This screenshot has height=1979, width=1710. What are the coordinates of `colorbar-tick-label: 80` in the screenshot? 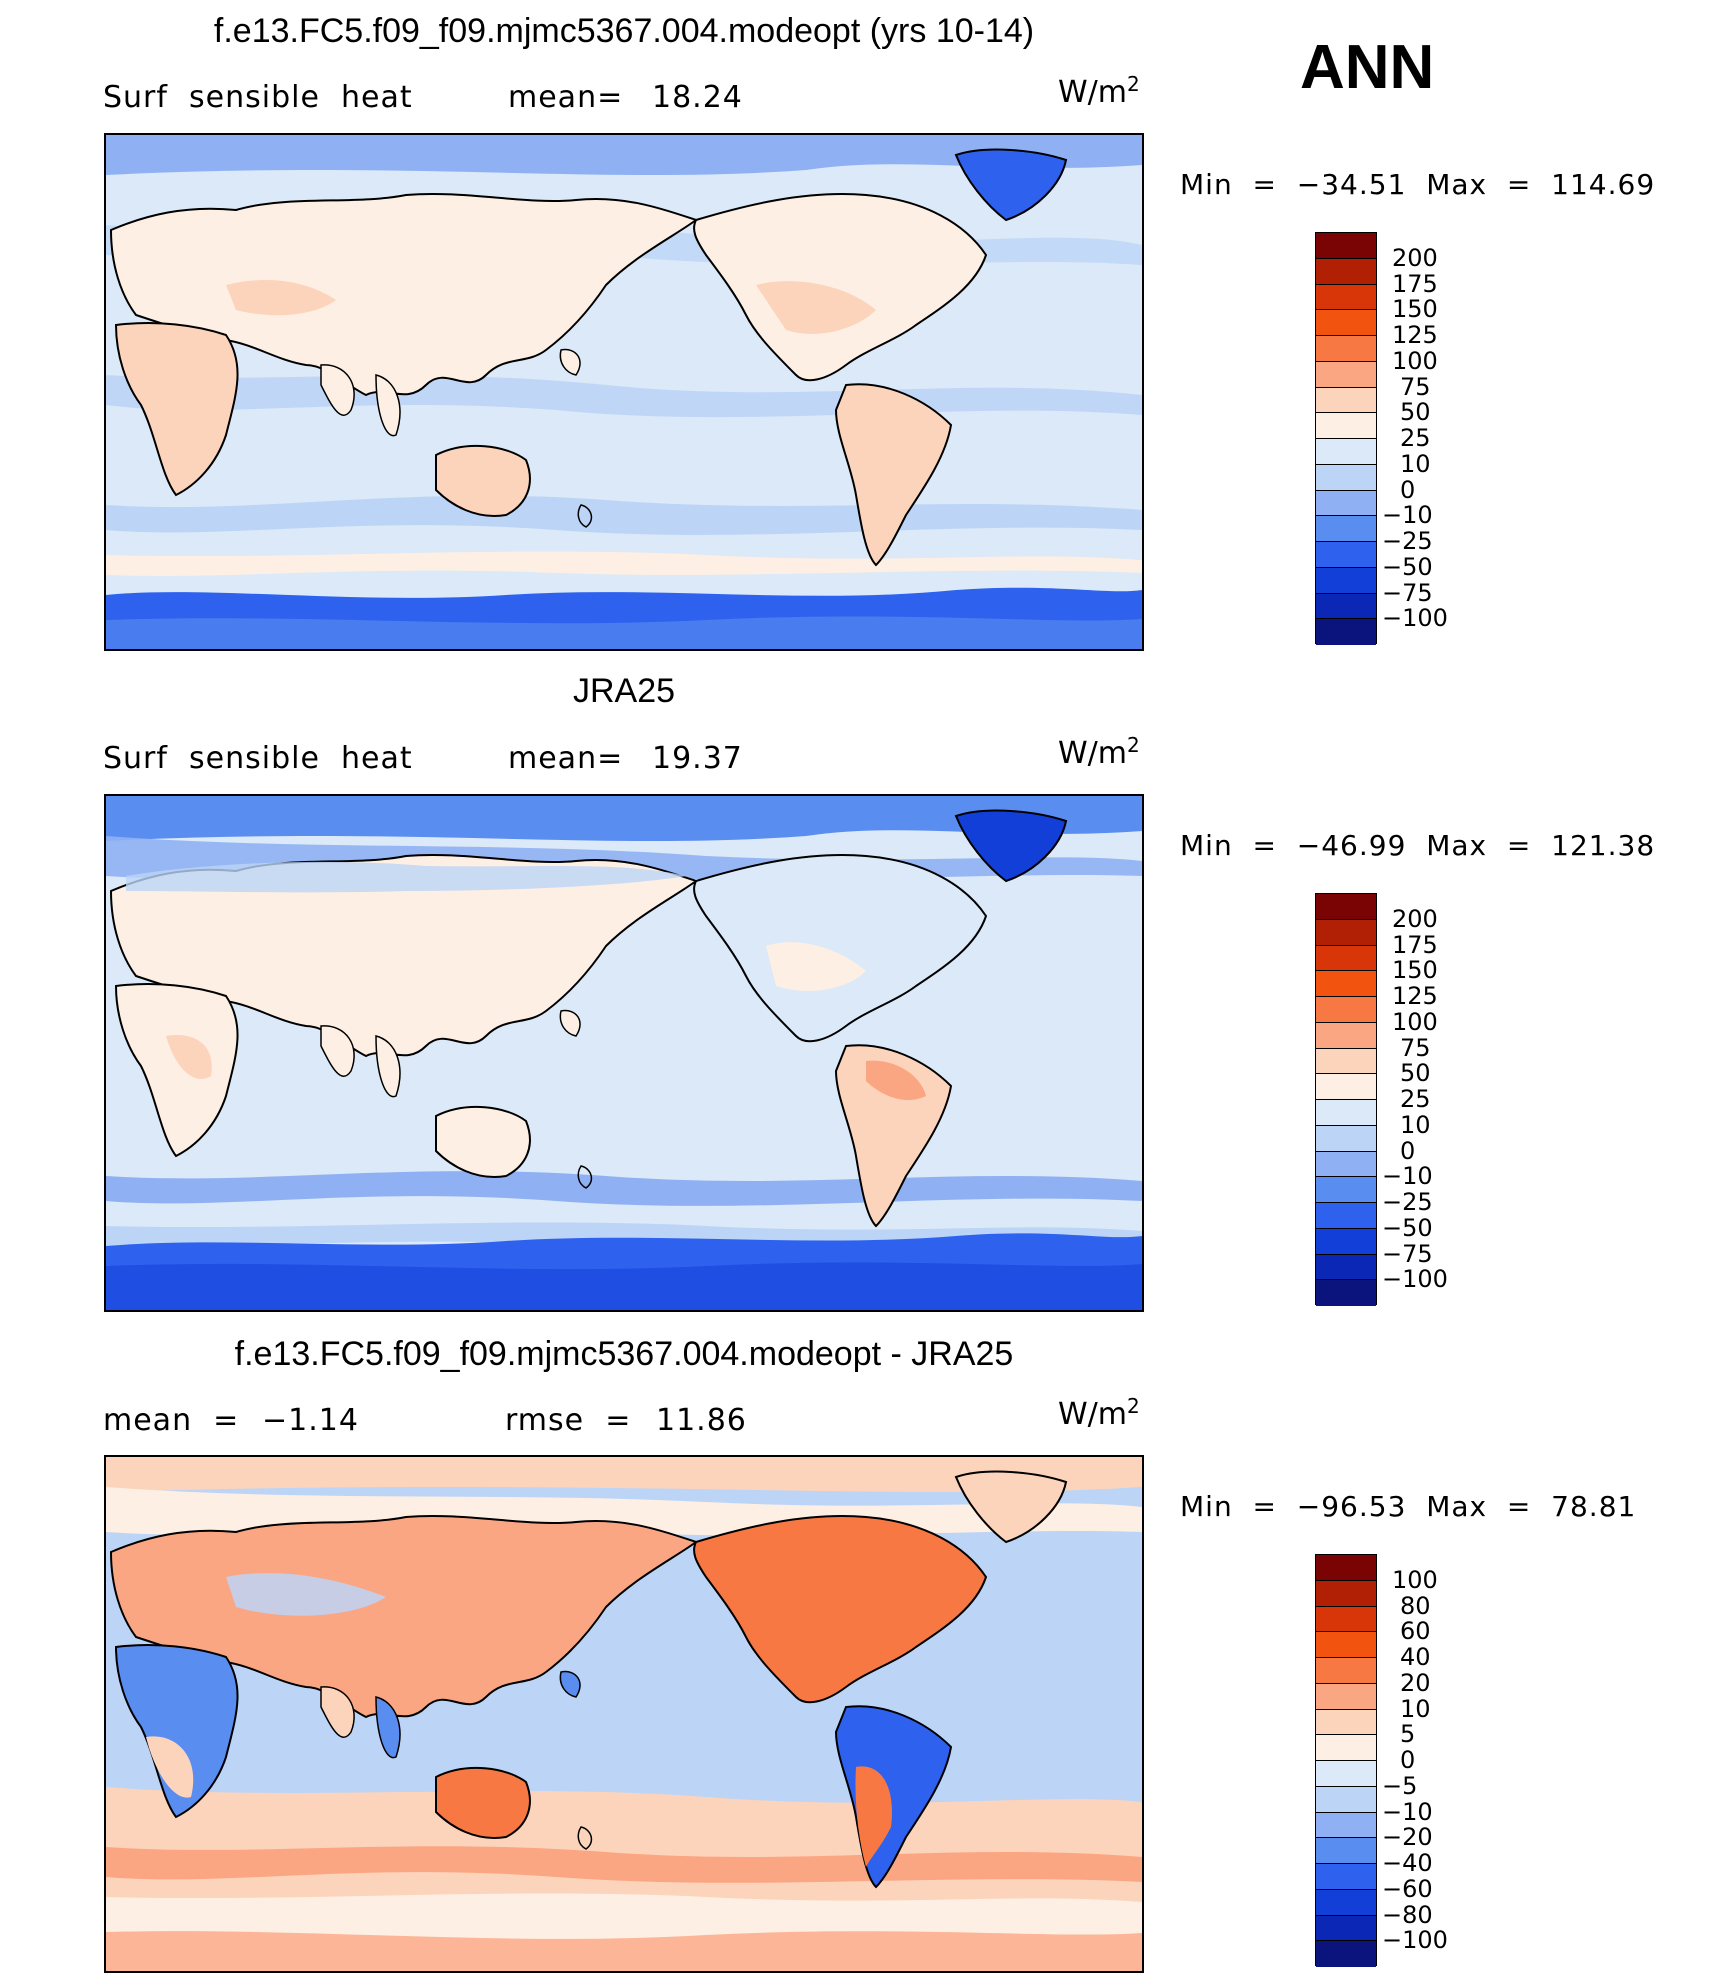 It's located at (1415, 1605).